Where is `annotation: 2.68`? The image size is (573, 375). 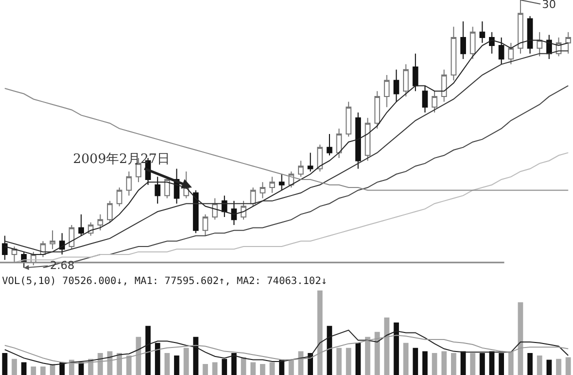
annotation: 2.68 is located at coordinates (62, 265).